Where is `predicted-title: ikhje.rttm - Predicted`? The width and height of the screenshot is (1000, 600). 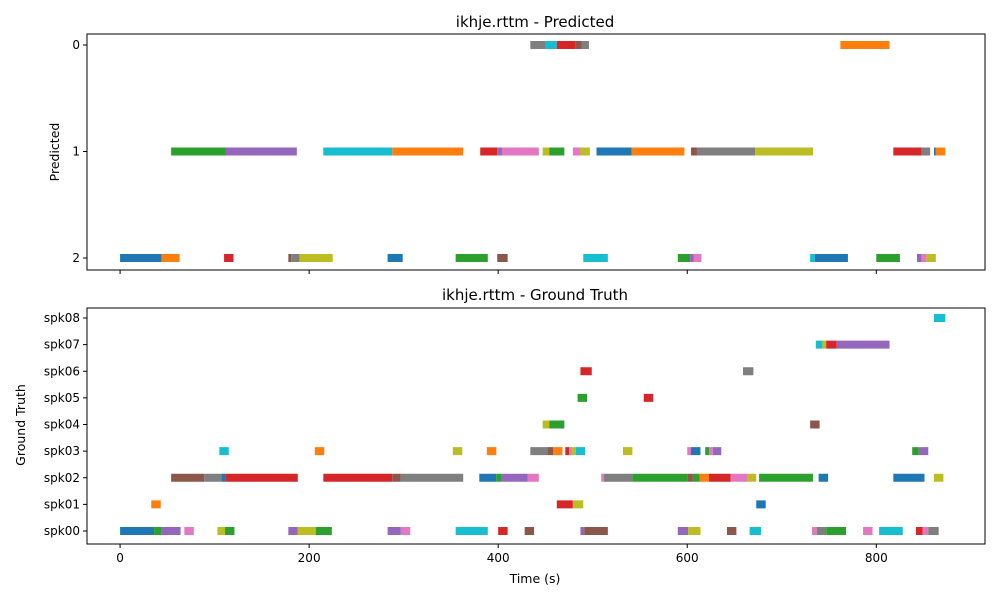
predicted-title: ikhje.rttm - Predicted is located at coordinates (535, 22).